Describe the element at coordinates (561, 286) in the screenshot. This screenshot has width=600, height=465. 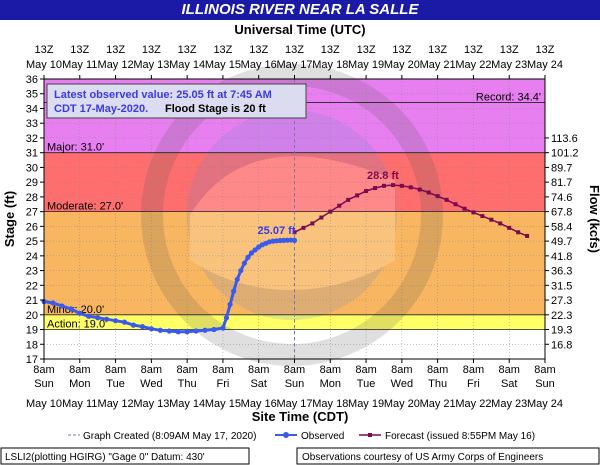
I see `flow-tick-label: 31.5` at that location.